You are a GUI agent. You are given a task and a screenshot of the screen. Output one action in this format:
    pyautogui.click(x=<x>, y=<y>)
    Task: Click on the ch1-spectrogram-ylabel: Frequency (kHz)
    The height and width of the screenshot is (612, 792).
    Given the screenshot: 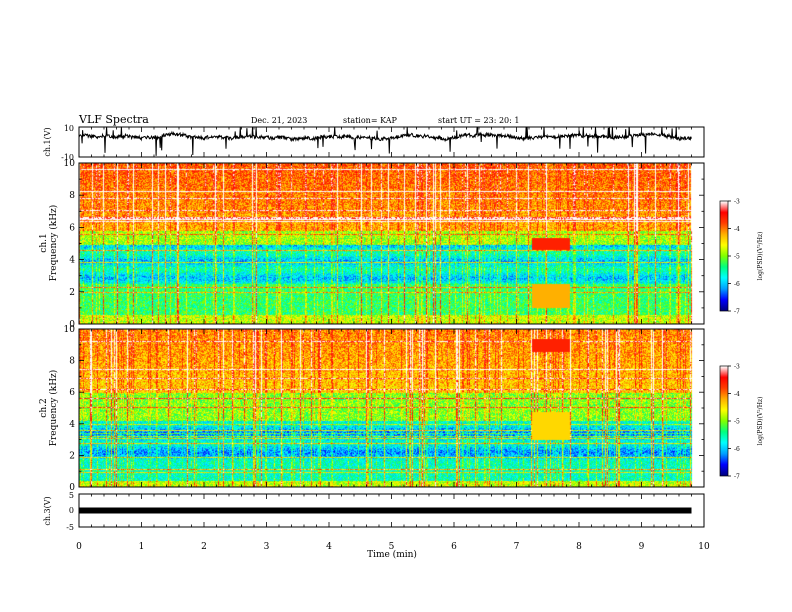 What is the action you would take?
    pyautogui.click(x=53, y=243)
    